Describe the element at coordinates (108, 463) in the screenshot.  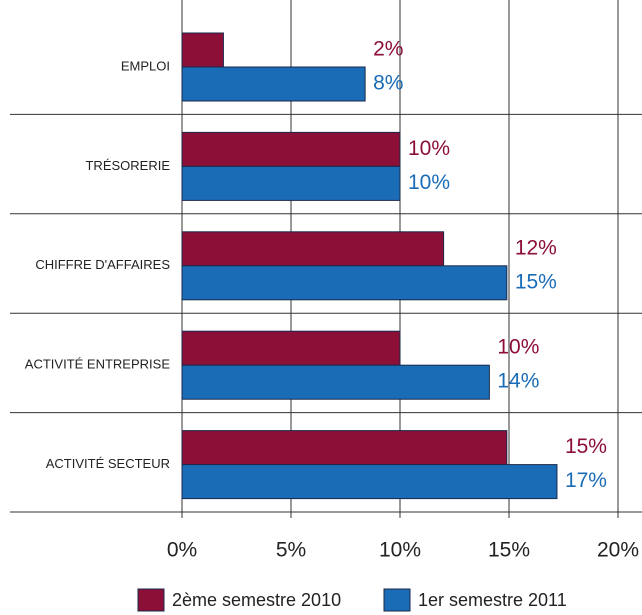
I see `category-label: ACTIVITÉ SECTEUR` at that location.